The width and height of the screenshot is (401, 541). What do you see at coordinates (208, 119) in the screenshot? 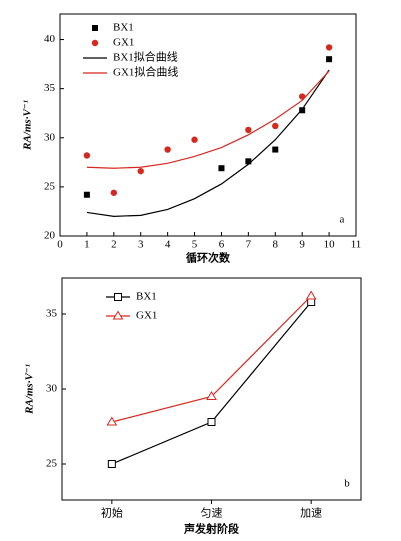
I see `series-line` at bounding box center [208, 119].